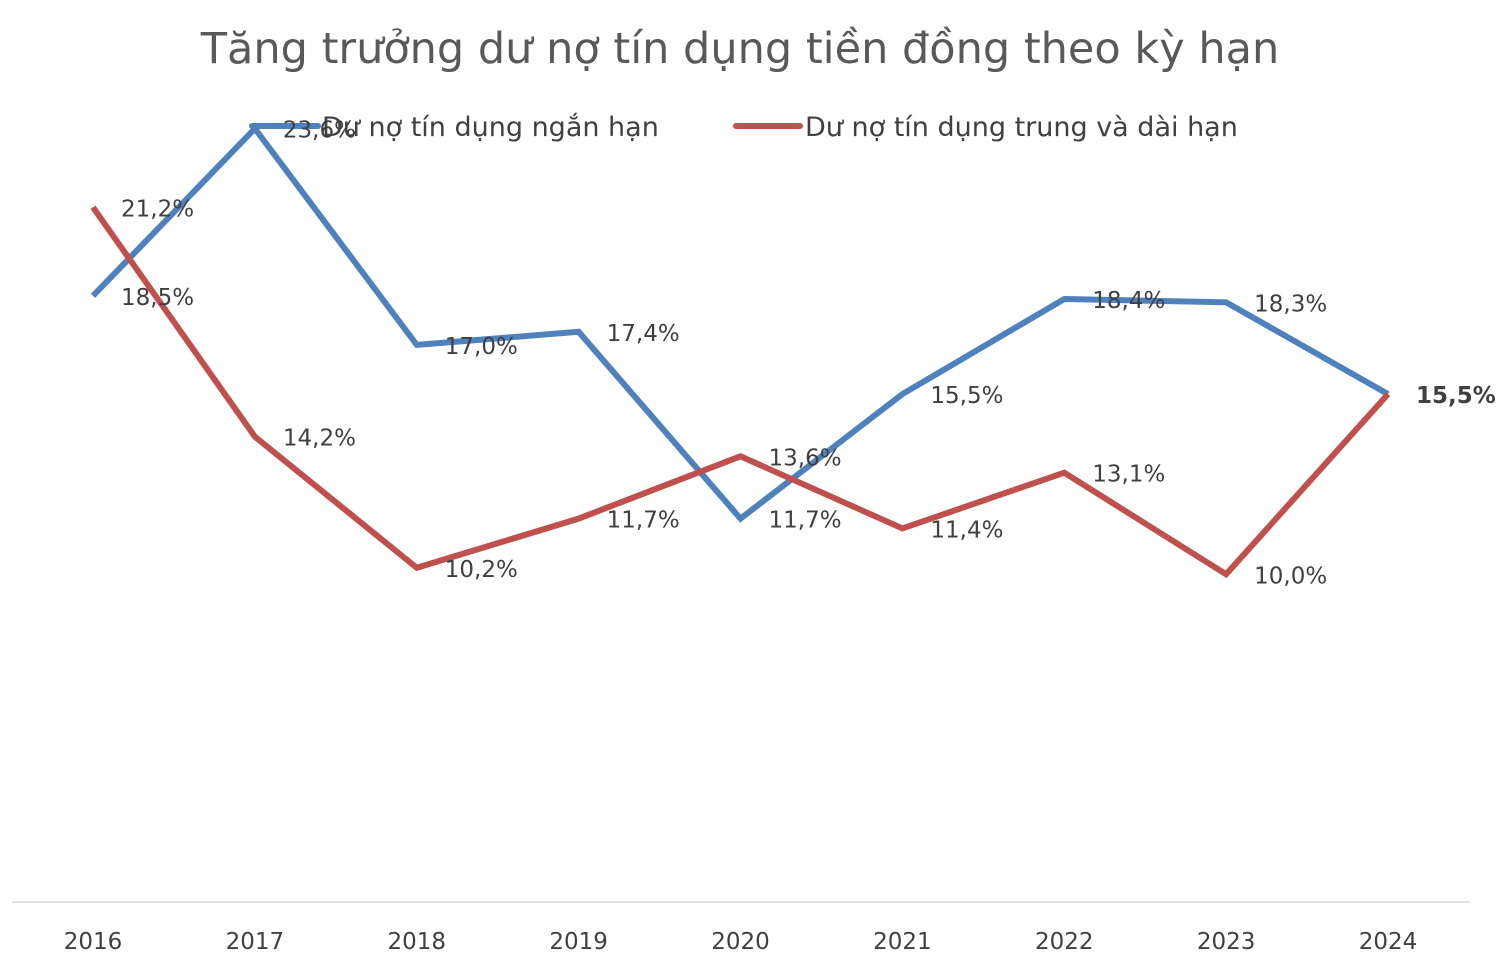 Image resolution: width=1497 pixels, height=969 pixels. What do you see at coordinates (319, 131) in the screenshot?
I see `data-label-short-term: 23,6%` at bounding box center [319, 131].